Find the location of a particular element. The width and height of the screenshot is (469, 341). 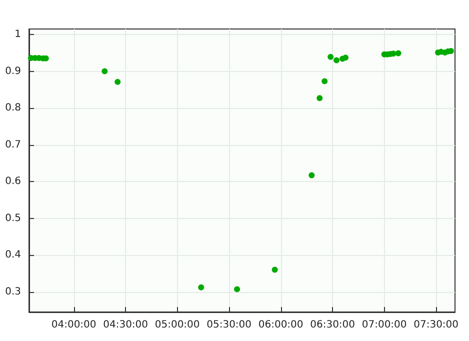

y-tick-label: 0.8 is located at coordinates (13, 108).